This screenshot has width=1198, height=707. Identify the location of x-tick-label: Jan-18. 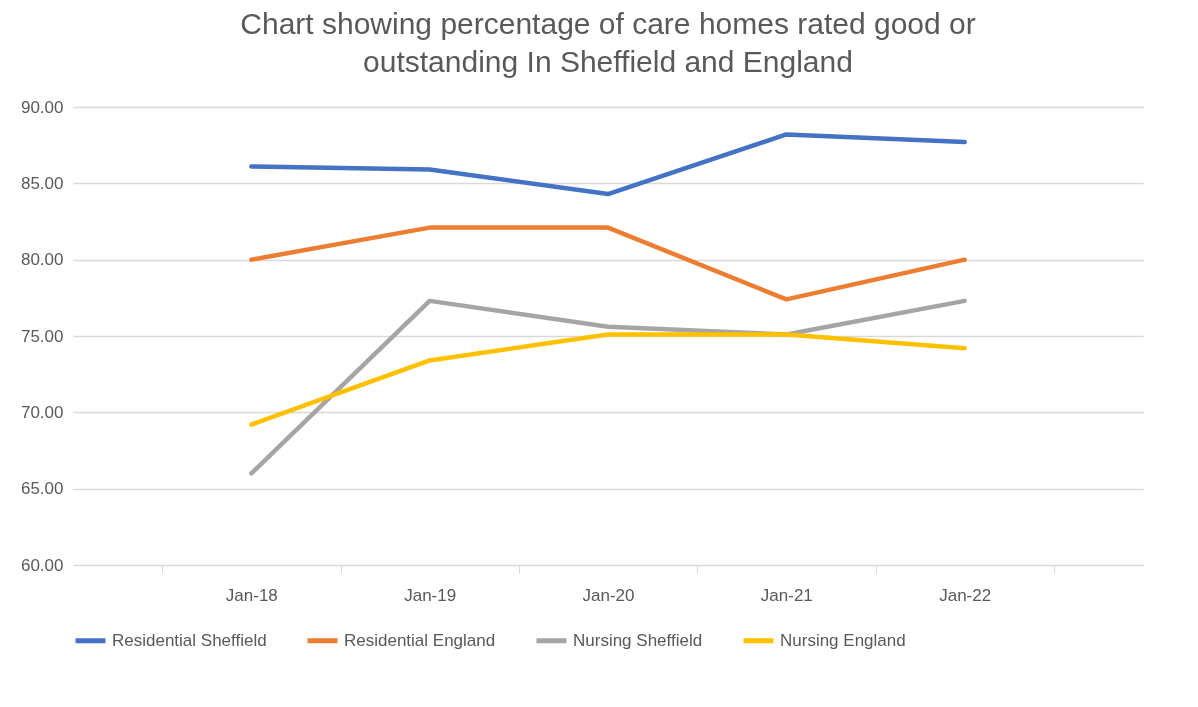
(251, 595).